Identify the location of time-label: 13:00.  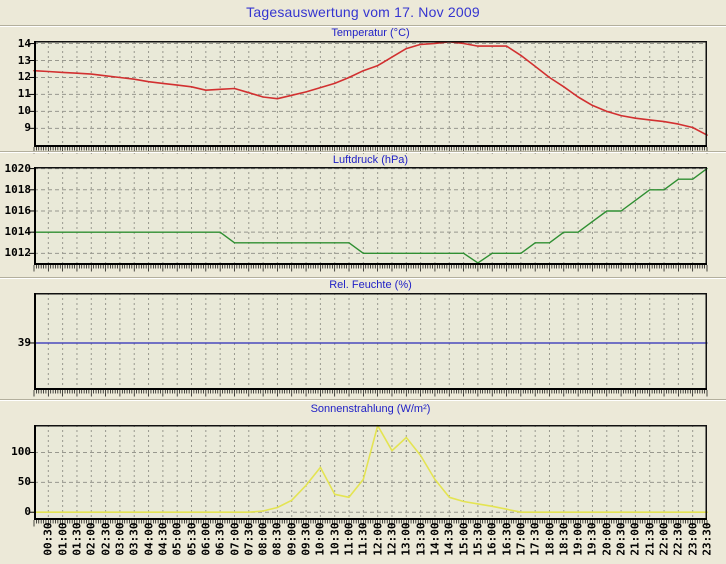
(406, 539).